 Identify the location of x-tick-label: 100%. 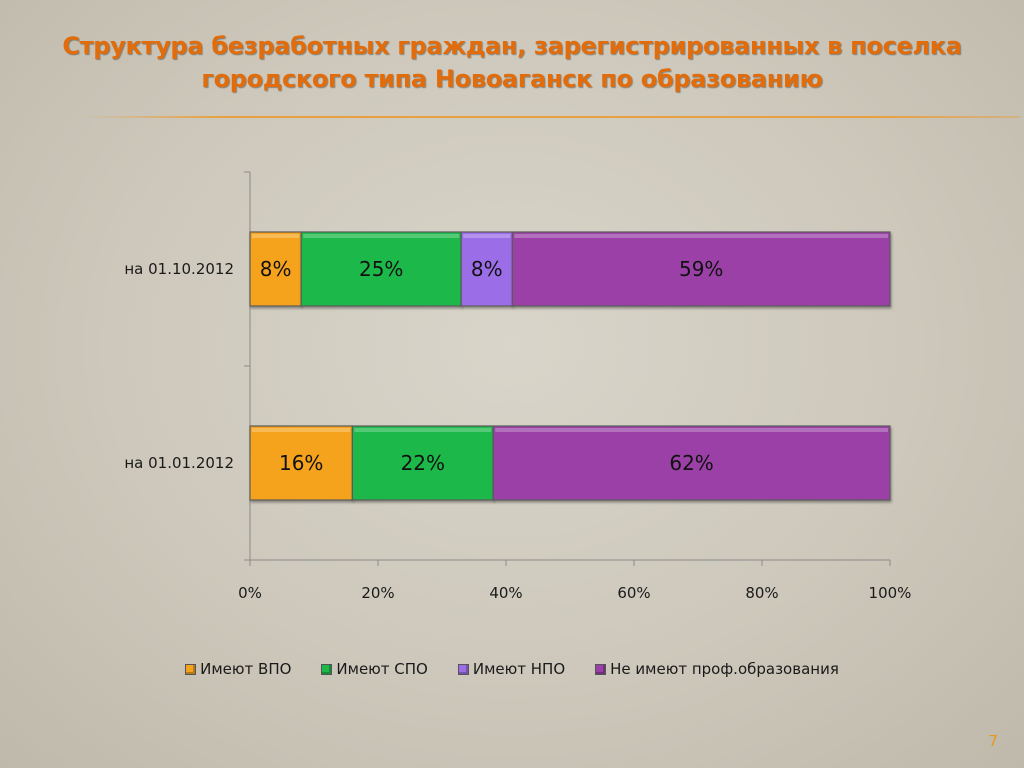
(890, 593).